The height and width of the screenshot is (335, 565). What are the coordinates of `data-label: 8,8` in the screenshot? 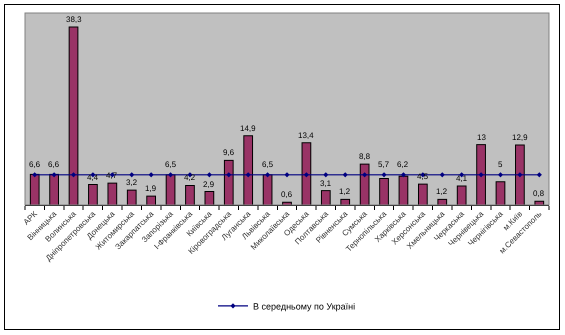 It's located at (365, 156).